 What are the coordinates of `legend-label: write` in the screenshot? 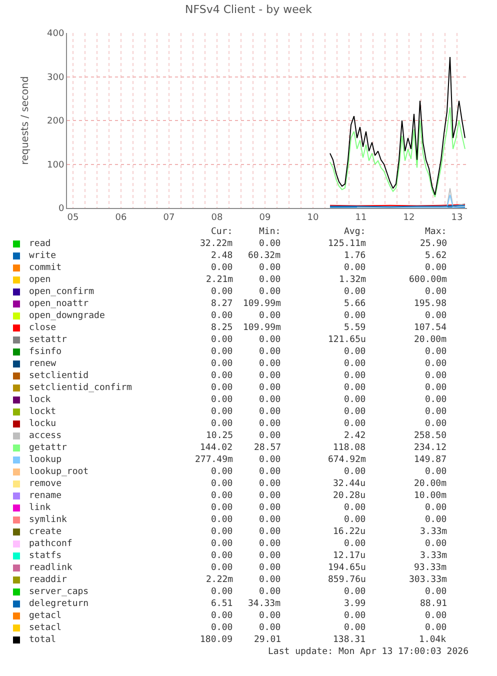 It's located at (42, 256).